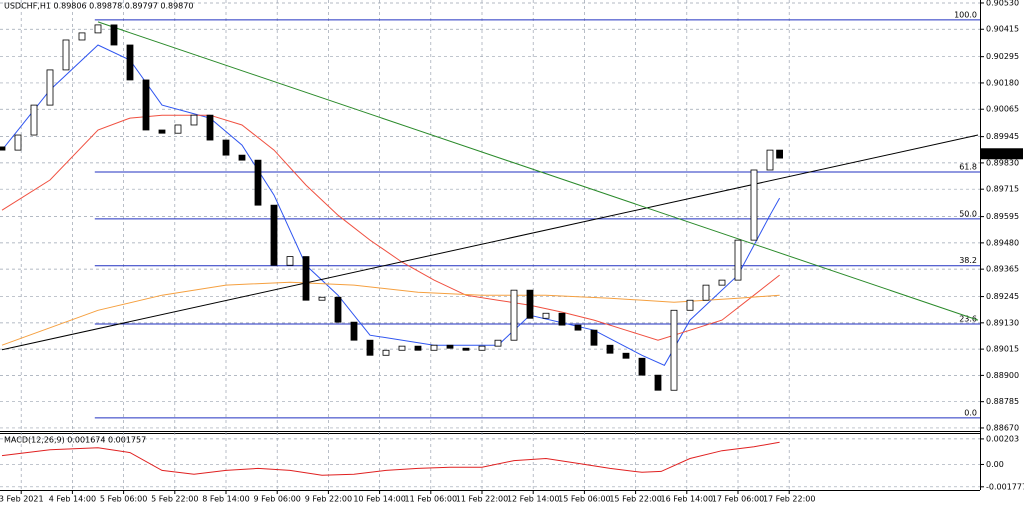 The width and height of the screenshot is (1024, 510). What do you see at coordinates (1002, 269) in the screenshot?
I see `y-tick-label: 0.89365` at bounding box center [1002, 269].